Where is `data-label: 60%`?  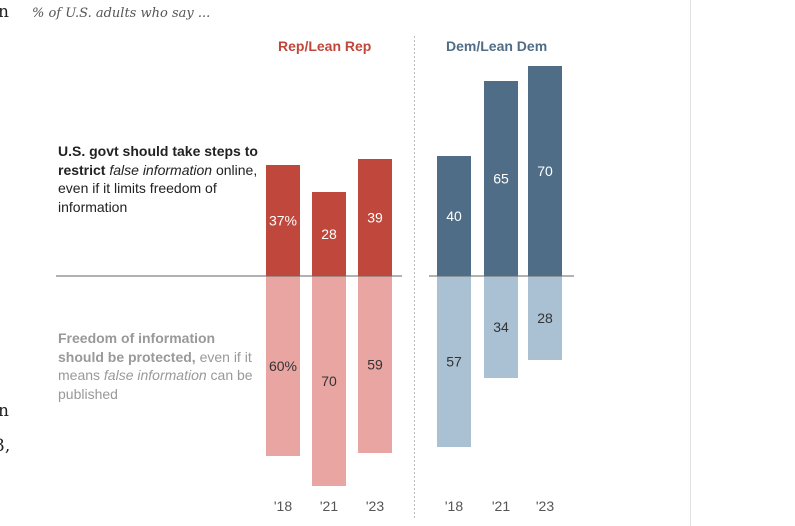 data-label: 60% is located at coordinates (283, 366).